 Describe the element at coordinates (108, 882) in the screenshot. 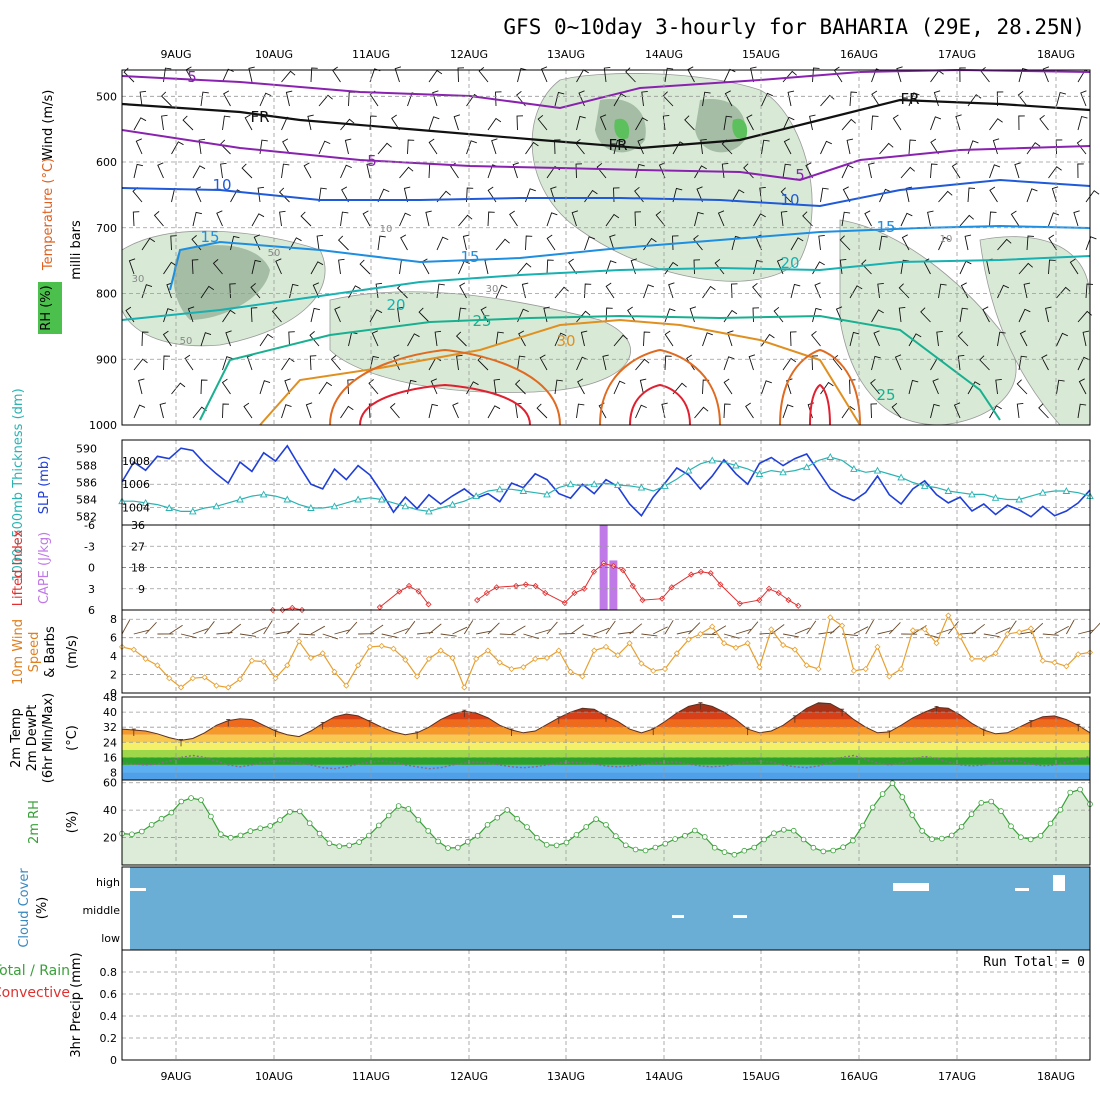

I see `cloud-ytick-0: high` at that location.